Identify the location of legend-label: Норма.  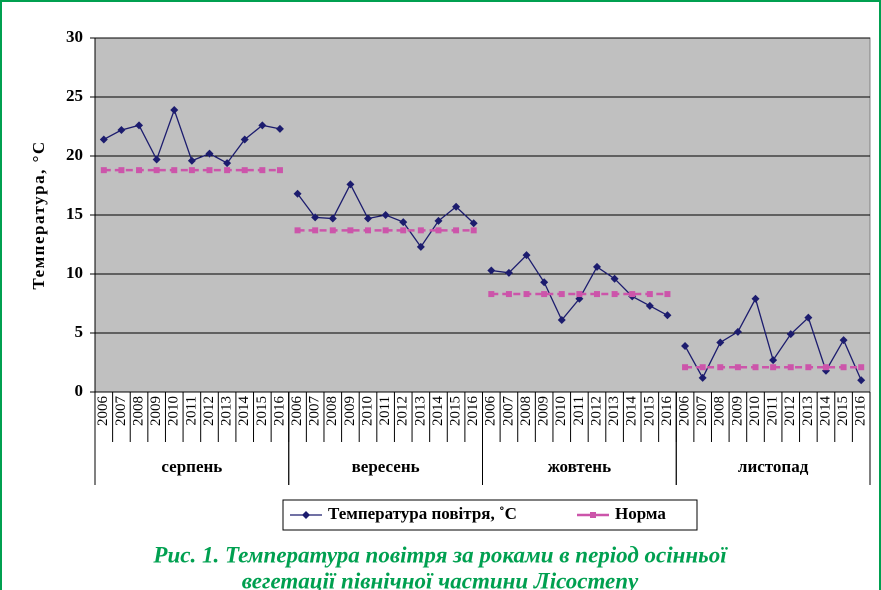
(640, 513).